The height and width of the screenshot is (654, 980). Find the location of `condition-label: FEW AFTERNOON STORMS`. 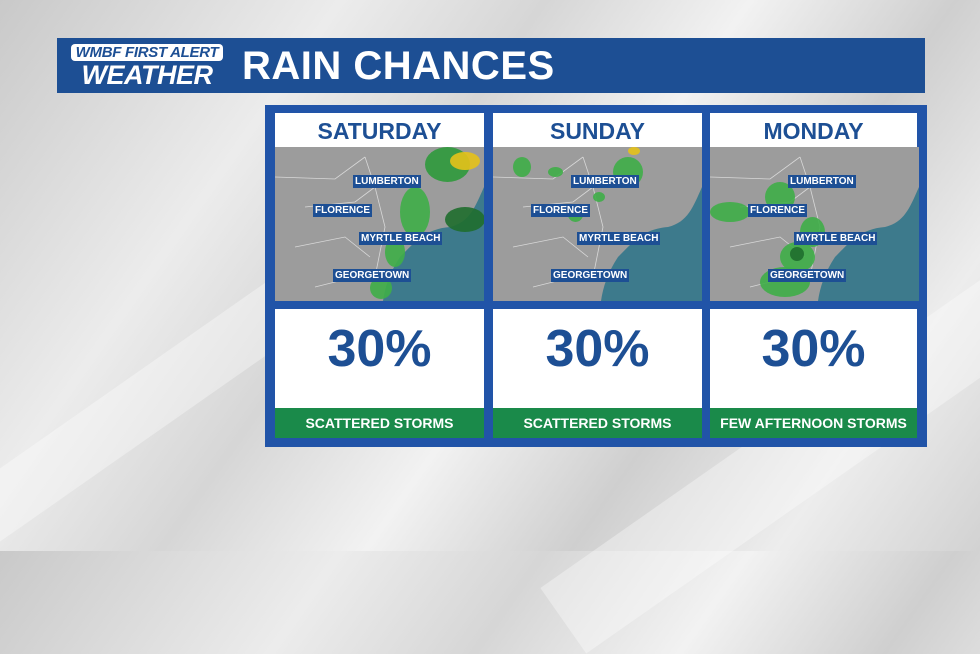

condition-label: FEW AFTERNOON STORMS is located at coordinates (813, 423).